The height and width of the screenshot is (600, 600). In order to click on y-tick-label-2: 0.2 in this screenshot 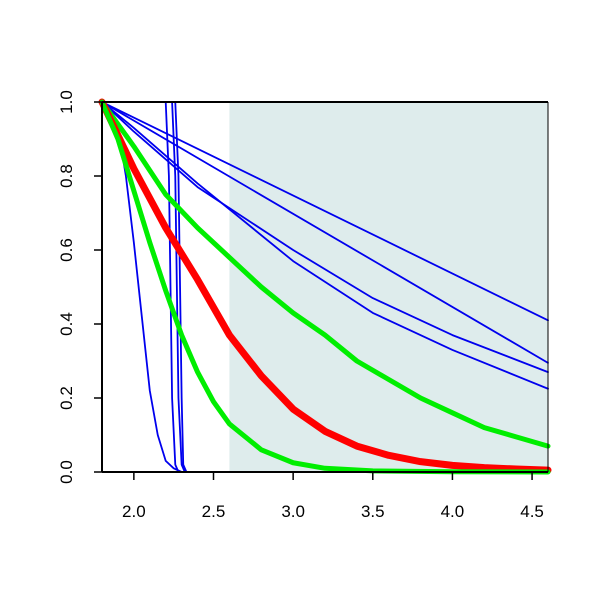, I will do `click(66, 398)`.